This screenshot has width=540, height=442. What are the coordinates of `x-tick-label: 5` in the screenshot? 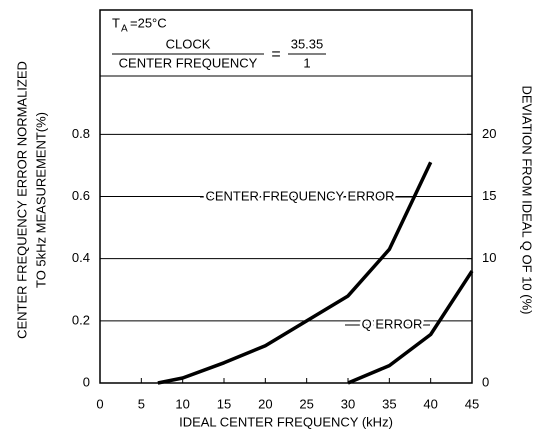 It's located at (141, 403).